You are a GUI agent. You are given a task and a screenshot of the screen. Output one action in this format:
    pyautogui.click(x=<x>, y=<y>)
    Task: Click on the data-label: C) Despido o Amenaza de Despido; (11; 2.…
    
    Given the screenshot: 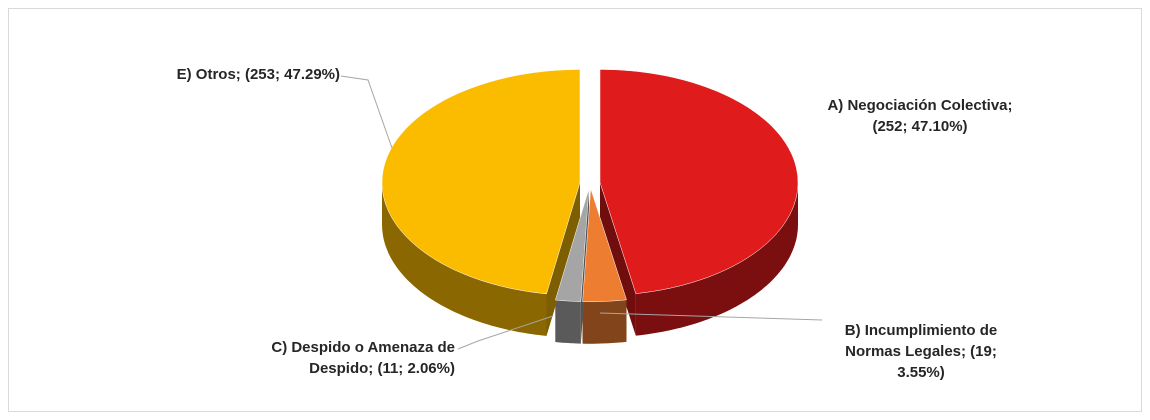 What is the action you would take?
    pyautogui.click(x=363, y=358)
    